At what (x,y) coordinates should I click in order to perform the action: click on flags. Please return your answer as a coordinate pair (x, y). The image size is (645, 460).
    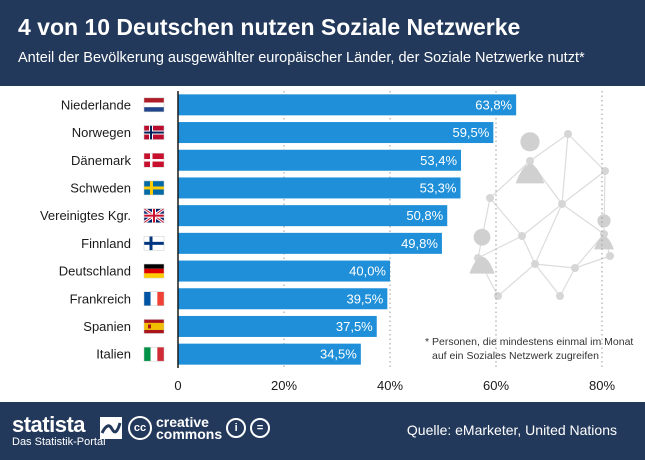
    Looking at the image, I should click on (154, 229).